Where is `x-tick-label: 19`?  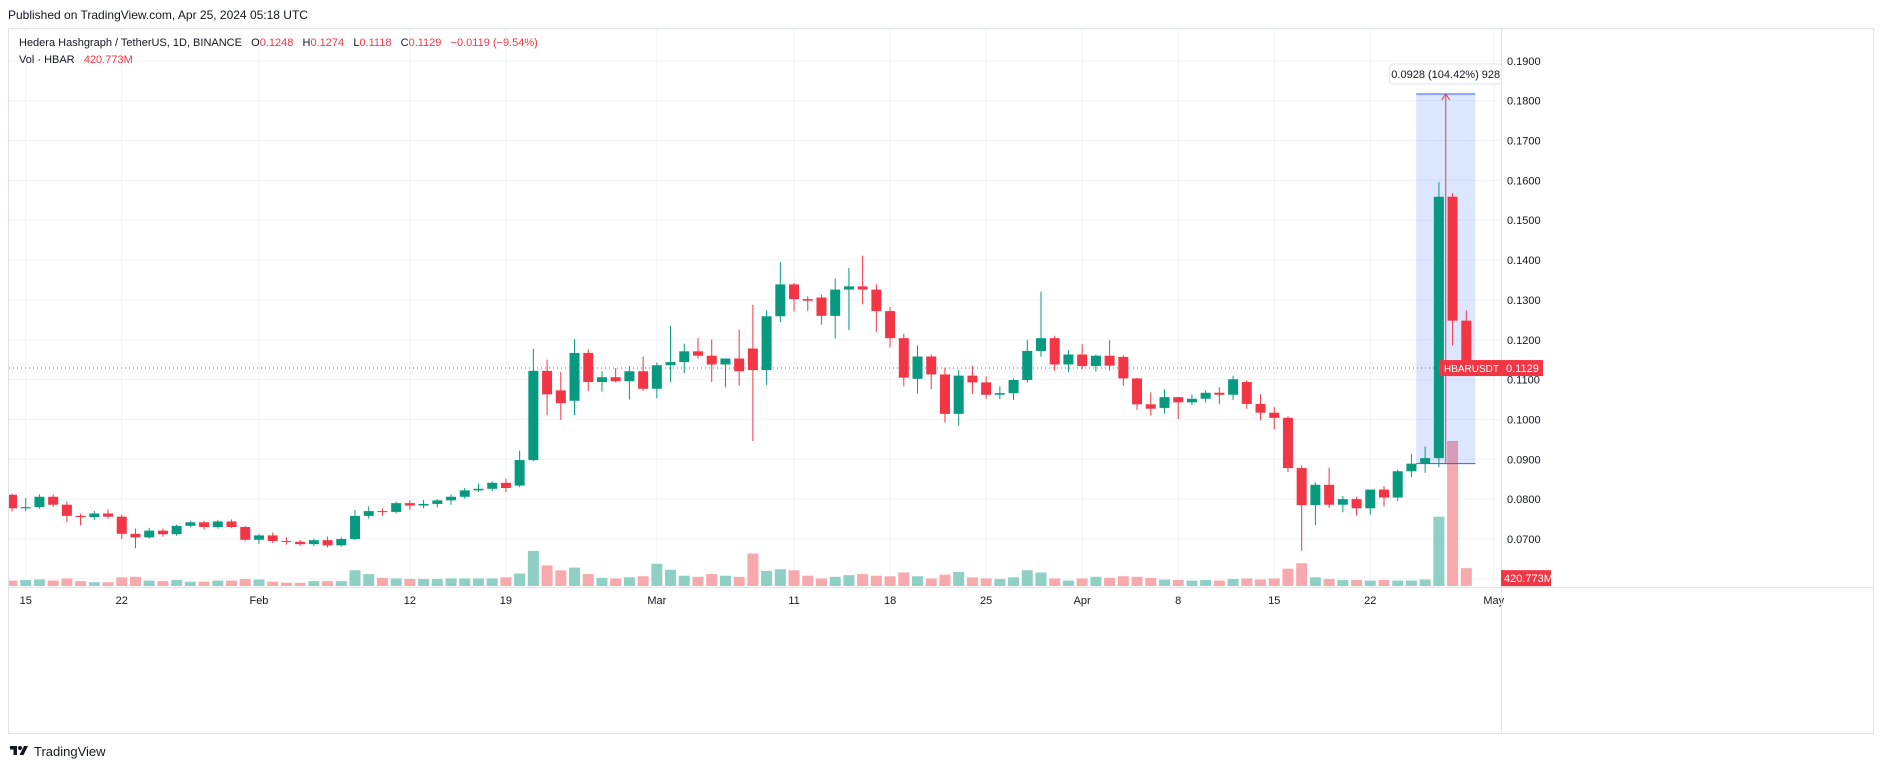
x-tick-label: 19 is located at coordinates (506, 601).